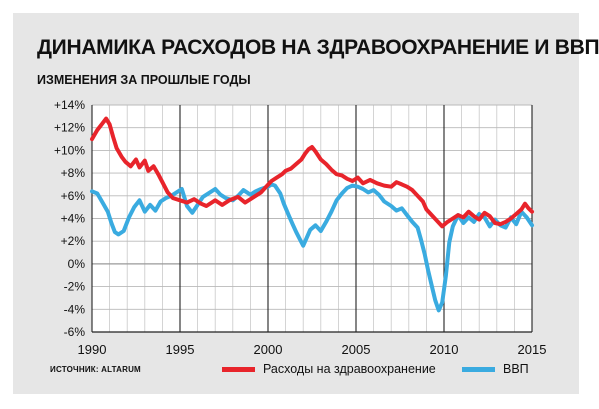 The width and height of the screenshot is (599, 409). What do you see at coordinates (69, 105) in the screenshot?
I see `y-tick-label: +14%` at bounding box center [69, 105].